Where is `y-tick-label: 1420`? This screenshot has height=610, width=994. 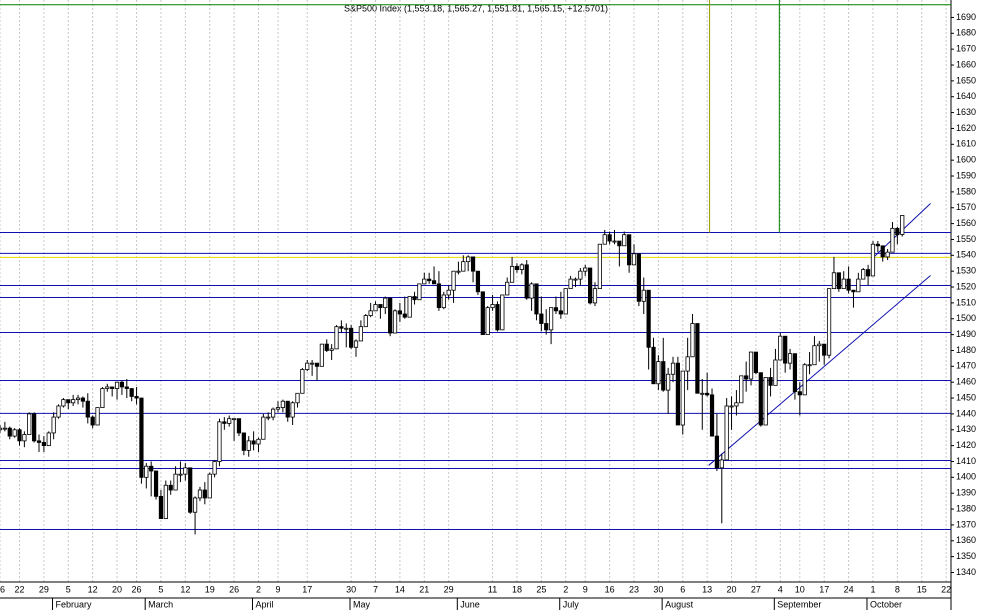 y-tick-label: 1420 is located at coordinates (966, 445).